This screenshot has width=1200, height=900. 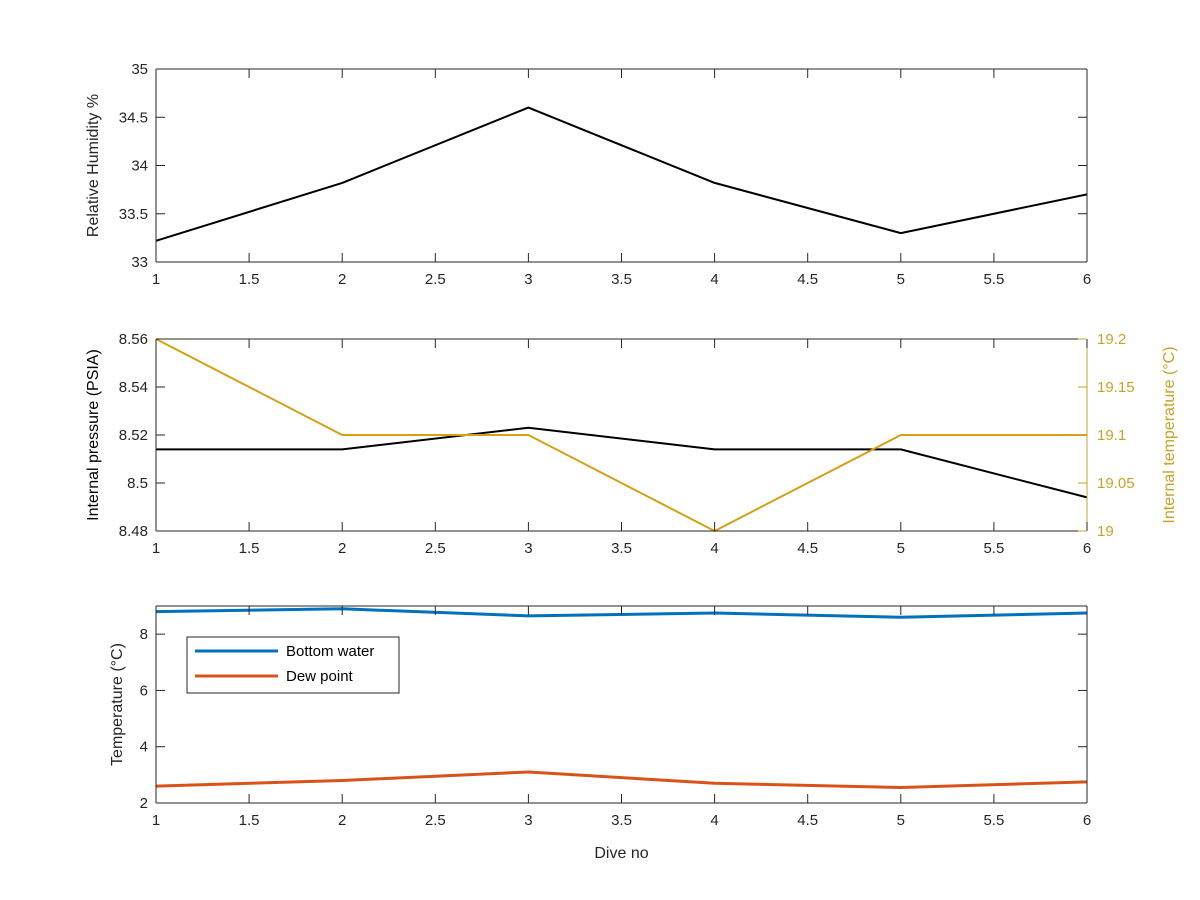 I want to click on pressure-x-tick-label: 1, so click(x=156, y=548).